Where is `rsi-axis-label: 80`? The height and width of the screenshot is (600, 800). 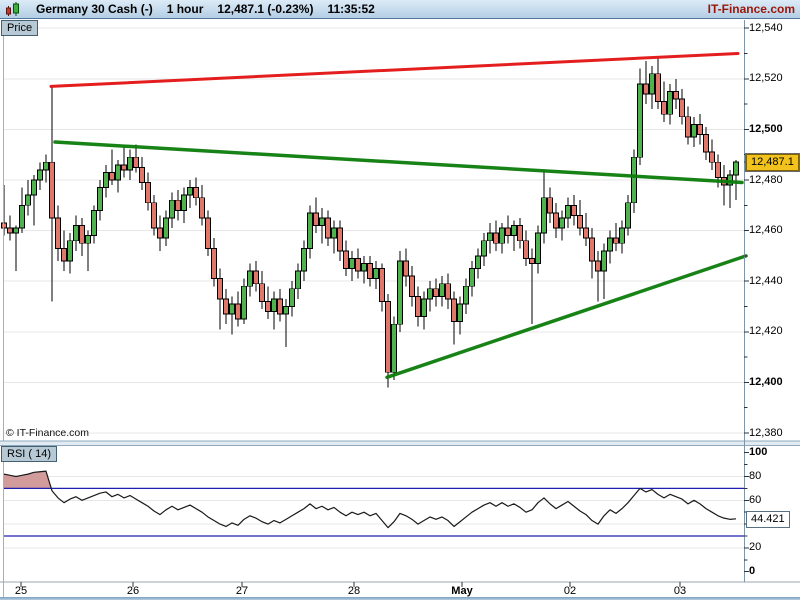 rsi-axis-label: 80 is located at coordinates (755, 476).